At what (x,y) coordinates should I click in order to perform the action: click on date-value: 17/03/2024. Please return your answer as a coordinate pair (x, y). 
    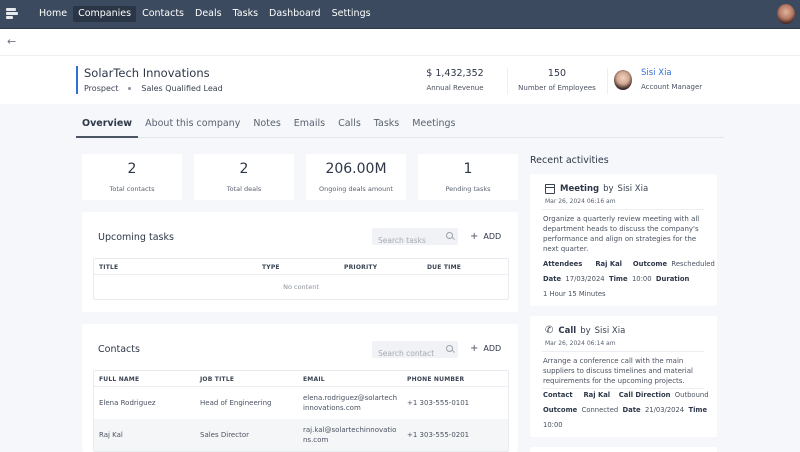
    Looking at the image, I should click on (585, 279).